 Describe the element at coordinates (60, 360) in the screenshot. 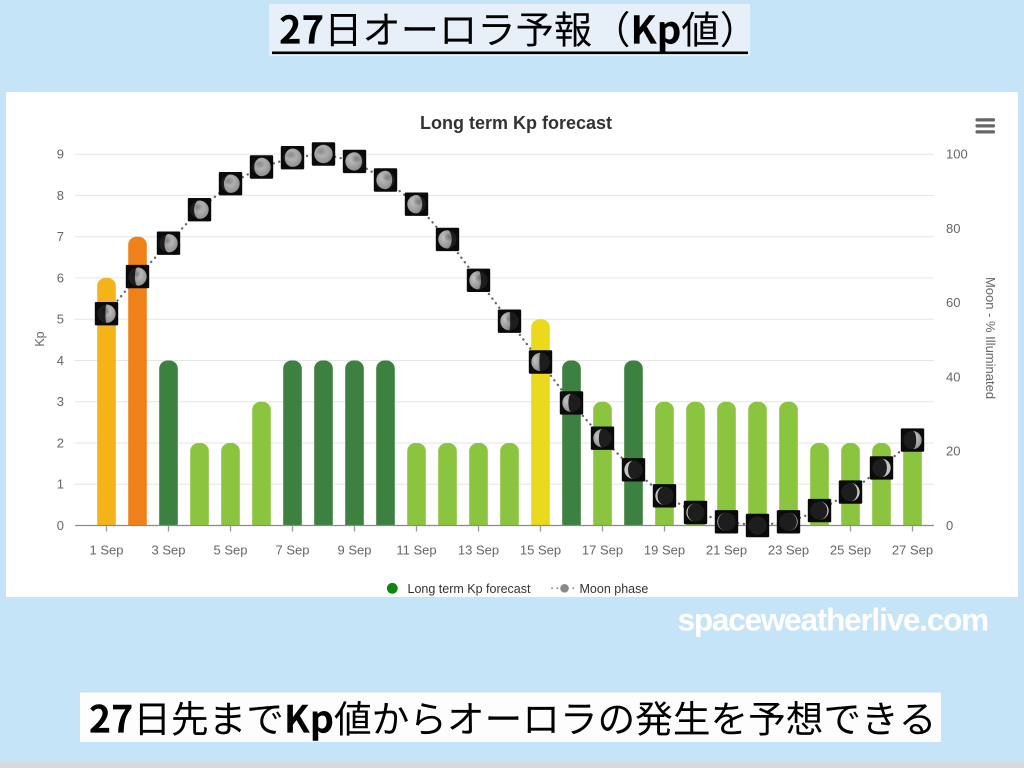

I see `svg-text: 4` at that location.